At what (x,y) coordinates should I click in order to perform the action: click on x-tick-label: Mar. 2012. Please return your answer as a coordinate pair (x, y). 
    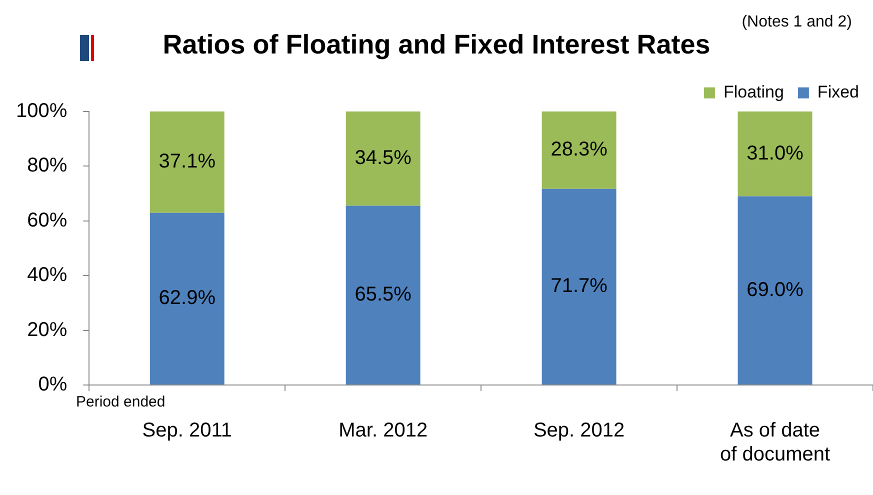
    Looking at the image, I should click on (383, 431).